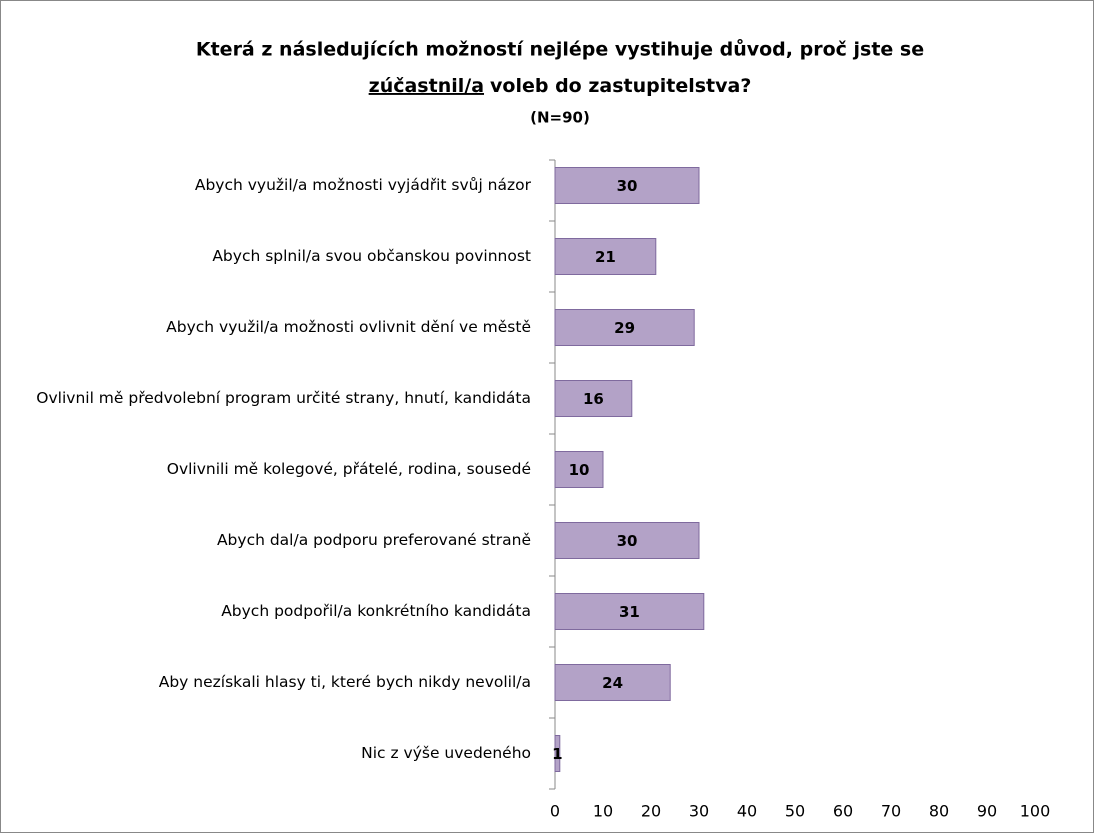 This screenshot has height=837, width=1094. Describe the element at coordinates (747, 811) in the screenshot. I see `x-tick-label: 40` at that location.